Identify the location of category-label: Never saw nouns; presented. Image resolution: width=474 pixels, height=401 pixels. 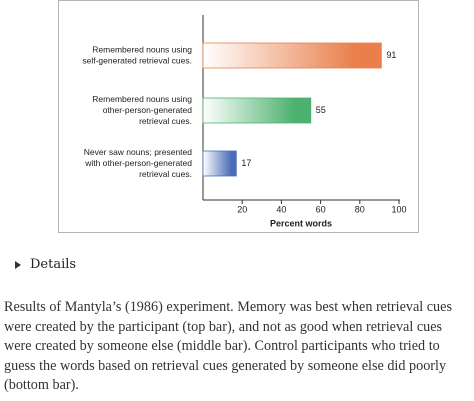
(138, 152).